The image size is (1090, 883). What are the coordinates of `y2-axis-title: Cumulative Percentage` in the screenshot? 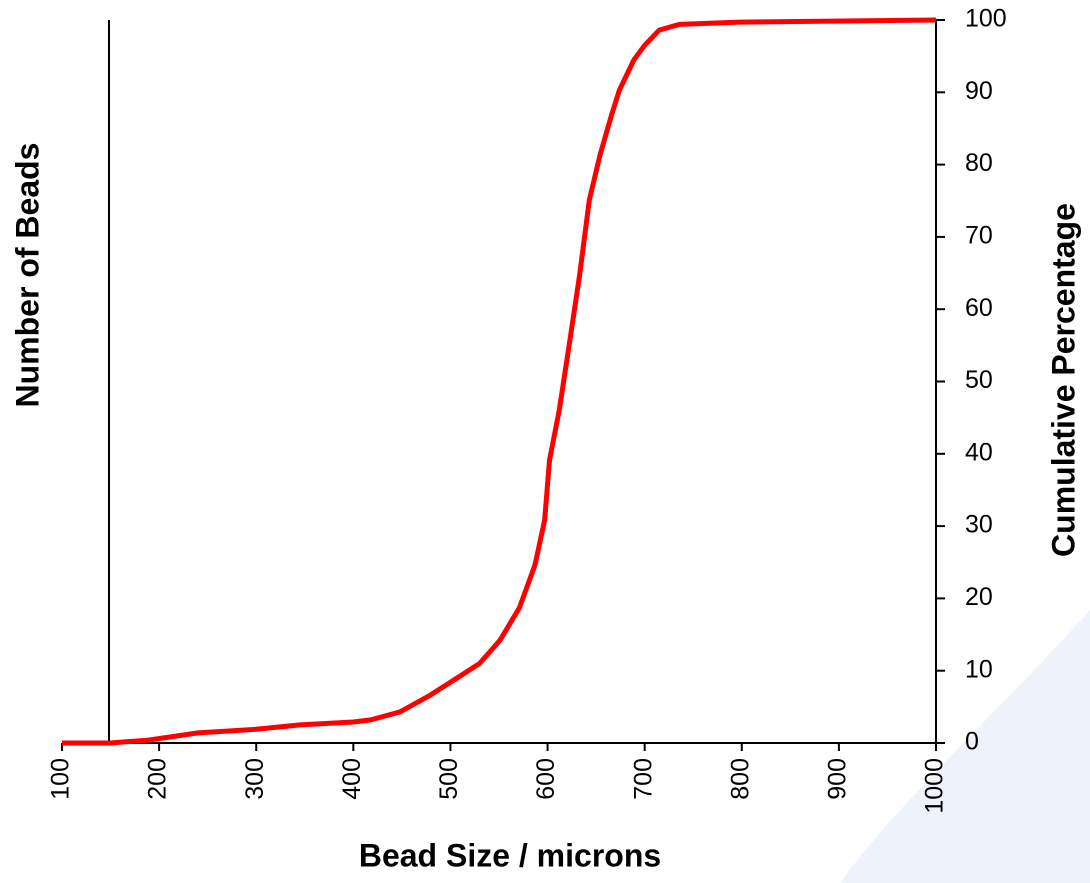 It's located at (1063, 380).